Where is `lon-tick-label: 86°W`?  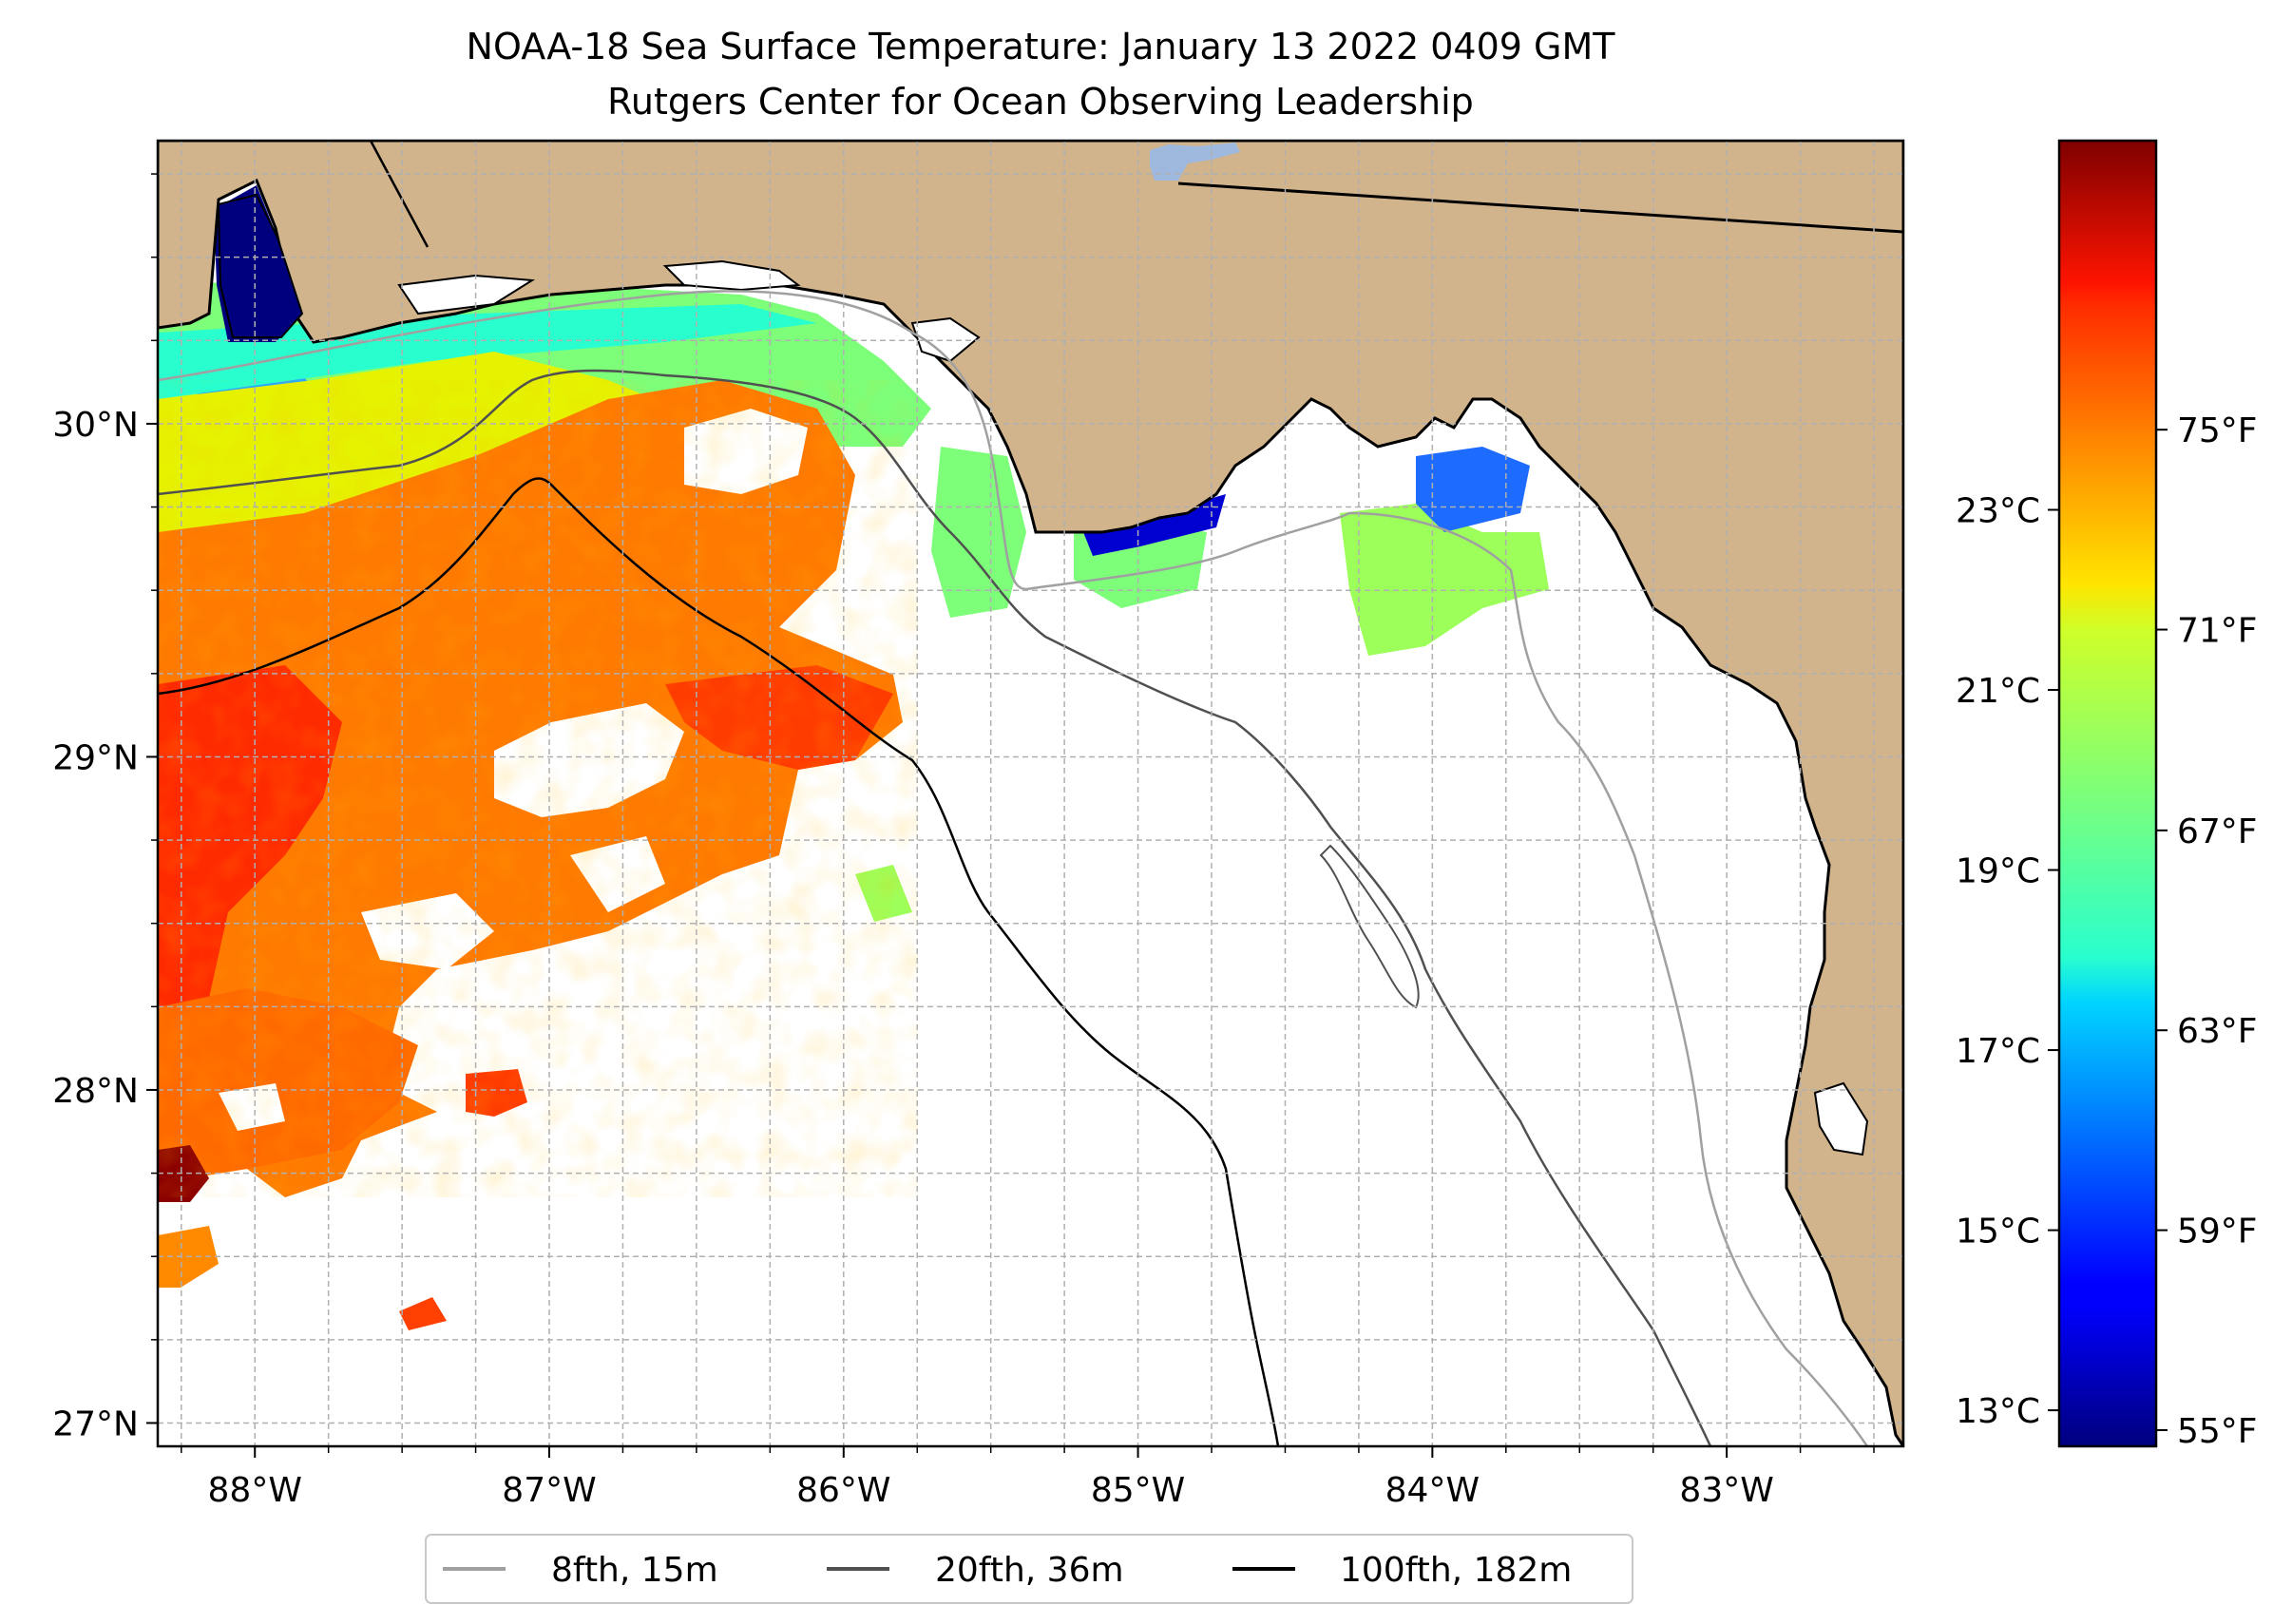 lon-tick-label: 86°W is located at coordinates (843, 1490).